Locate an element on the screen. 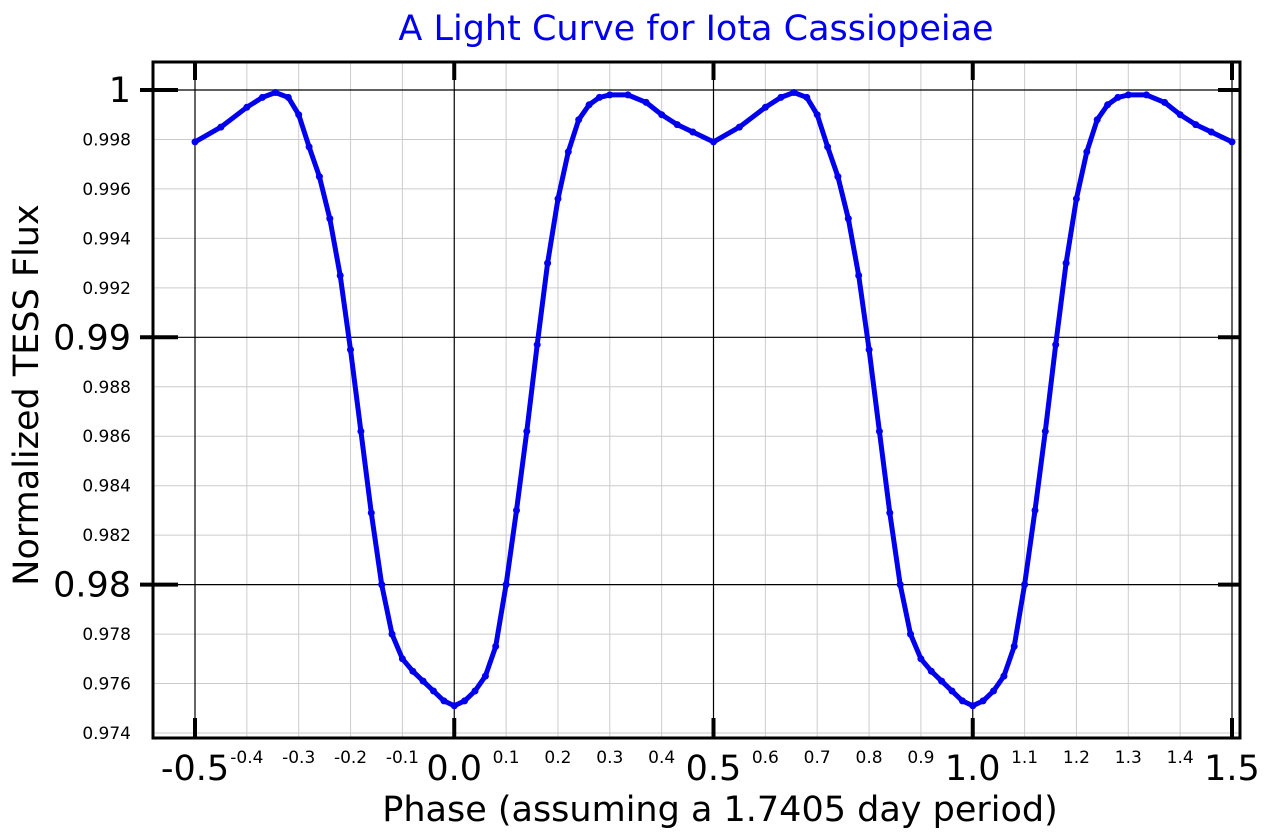 This screenshot has width=1280, height=832. y-minor-tick-label: 0.992 is located at coordinates (106, 289).